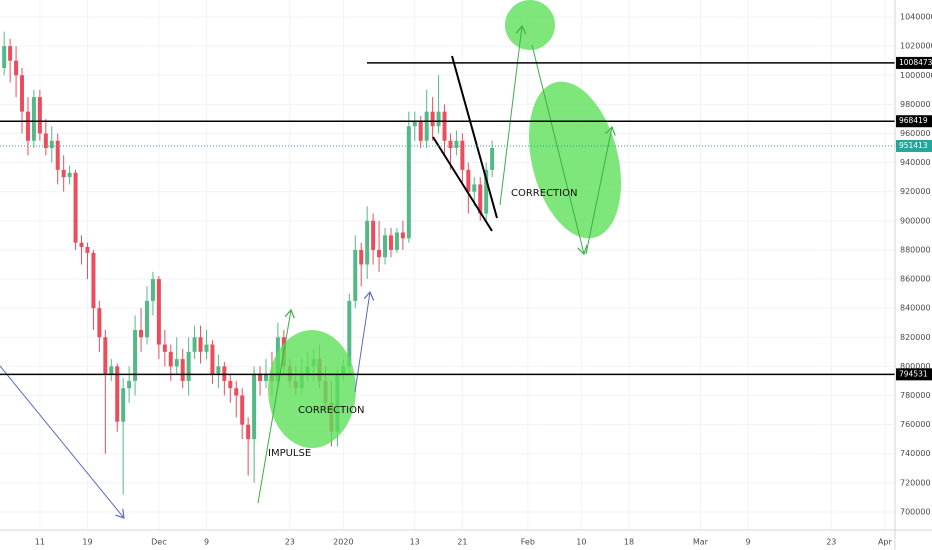  What do you see at coordinates (290, 542) in the screenshot?
I see `x-tick-label: 23` at bounding box center [290, 542].